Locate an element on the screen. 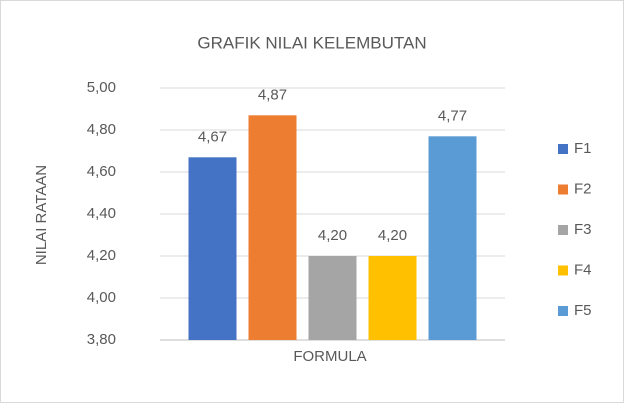 This screenshot has width=624, height=403. legend-label: F2 is located at coordinates (583, 188).